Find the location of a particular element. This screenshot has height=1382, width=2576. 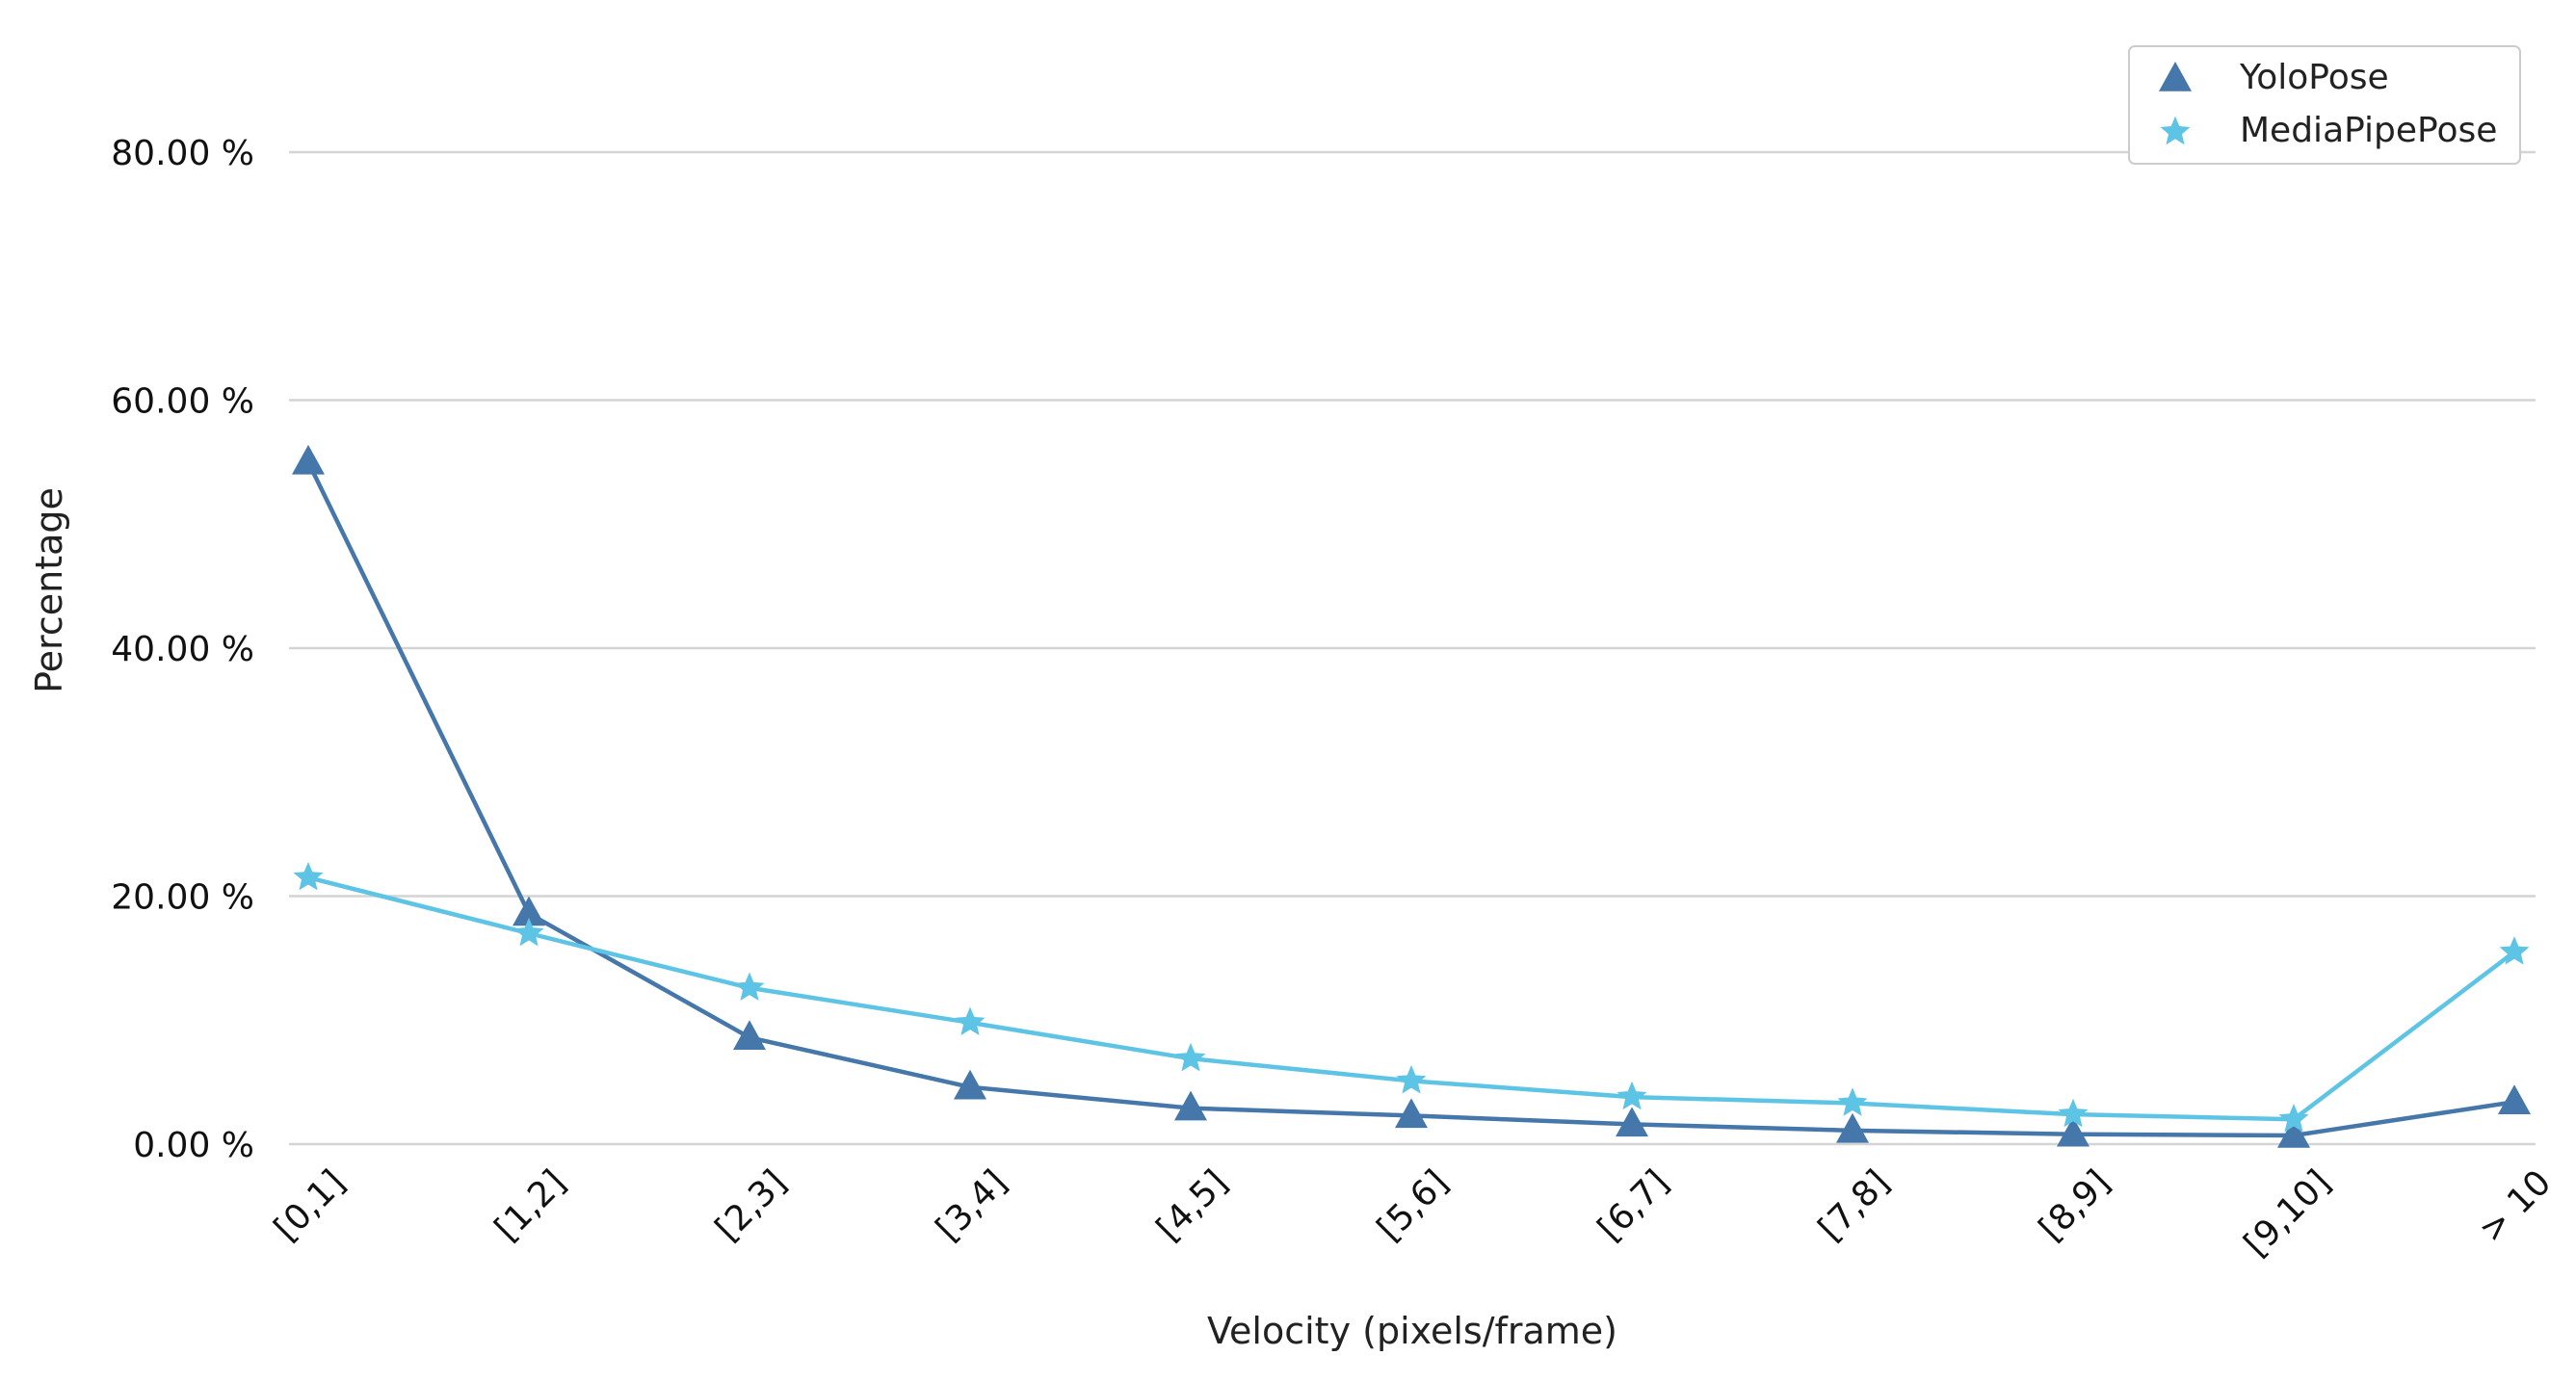

legend: YoloPose MediaPipePose is located at coordinates (2324, 105).